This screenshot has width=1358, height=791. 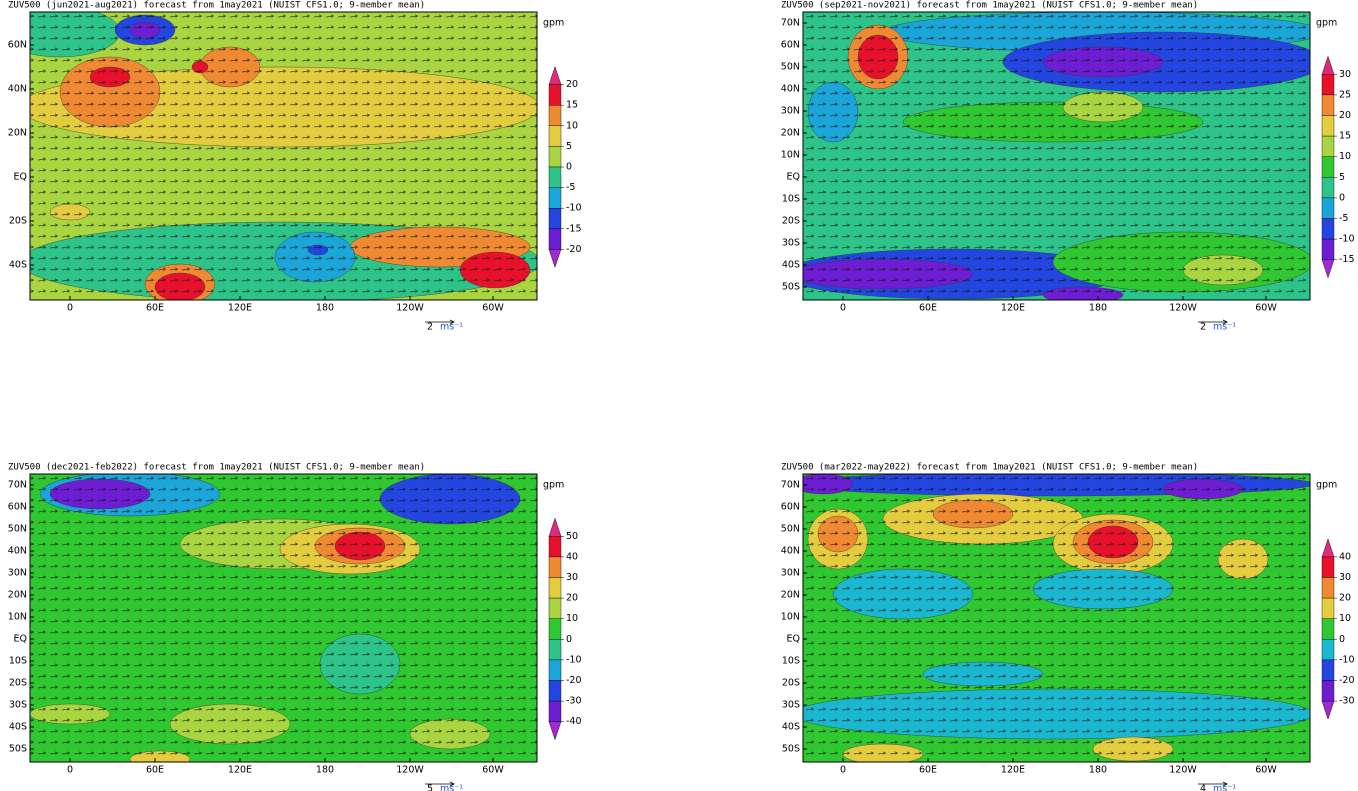 What do you see at coordinates (569, 639) in the screenshot?
I see `colorbar-label: 0` at bounding box center [569, 639].